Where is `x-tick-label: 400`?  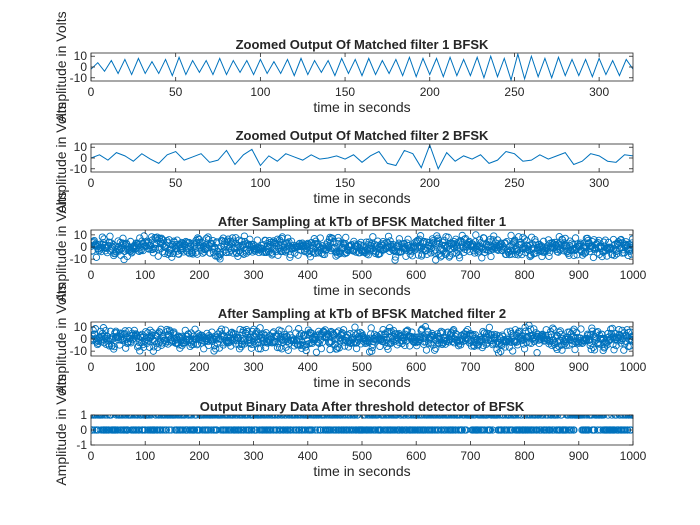
x-tick-label: 400 is located at coordinates (308, 275).